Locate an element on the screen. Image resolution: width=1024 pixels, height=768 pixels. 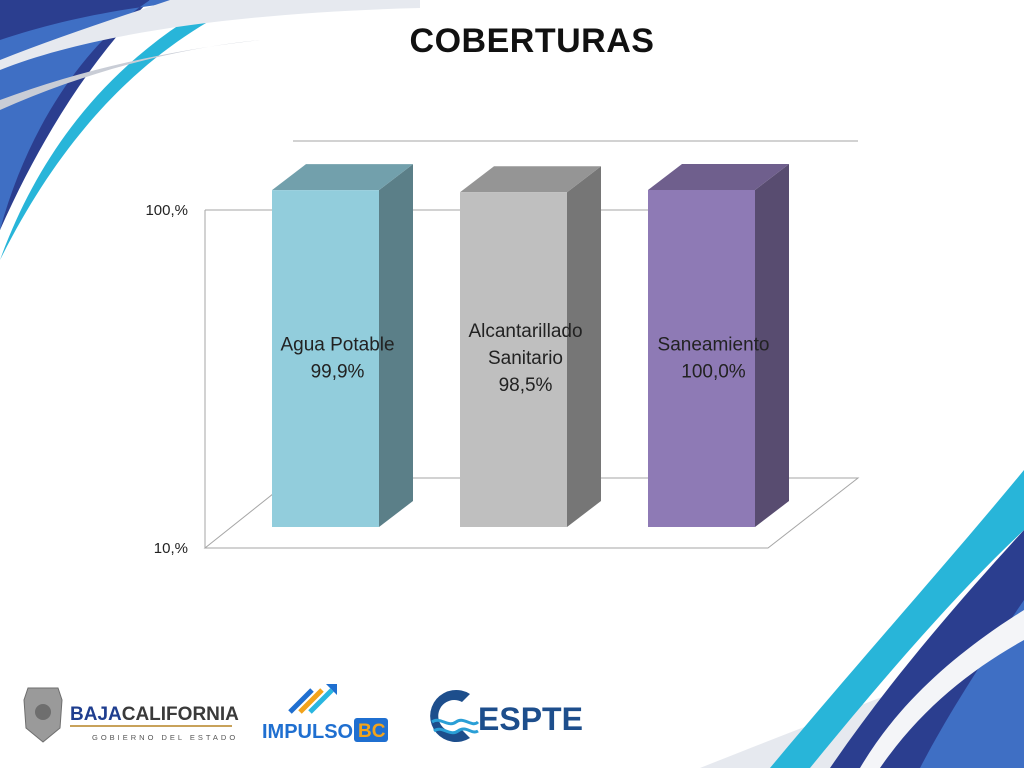
state-seal-center is located at coordinates (43, 712).